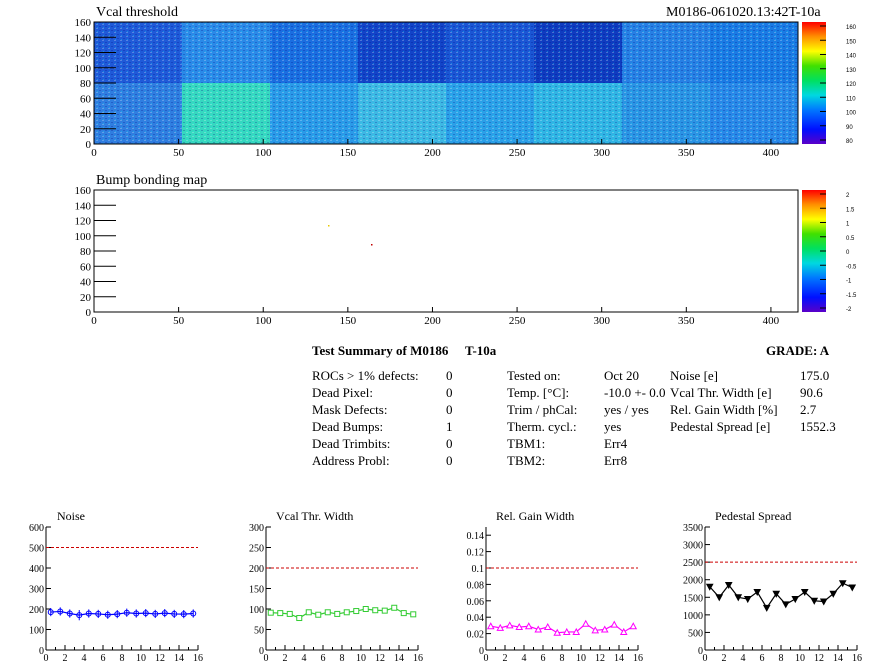 The image size is (896, 672). Describe the element at coordinates (83, 222) in the screenshot. I see `y-tick-label: 120` at that location.